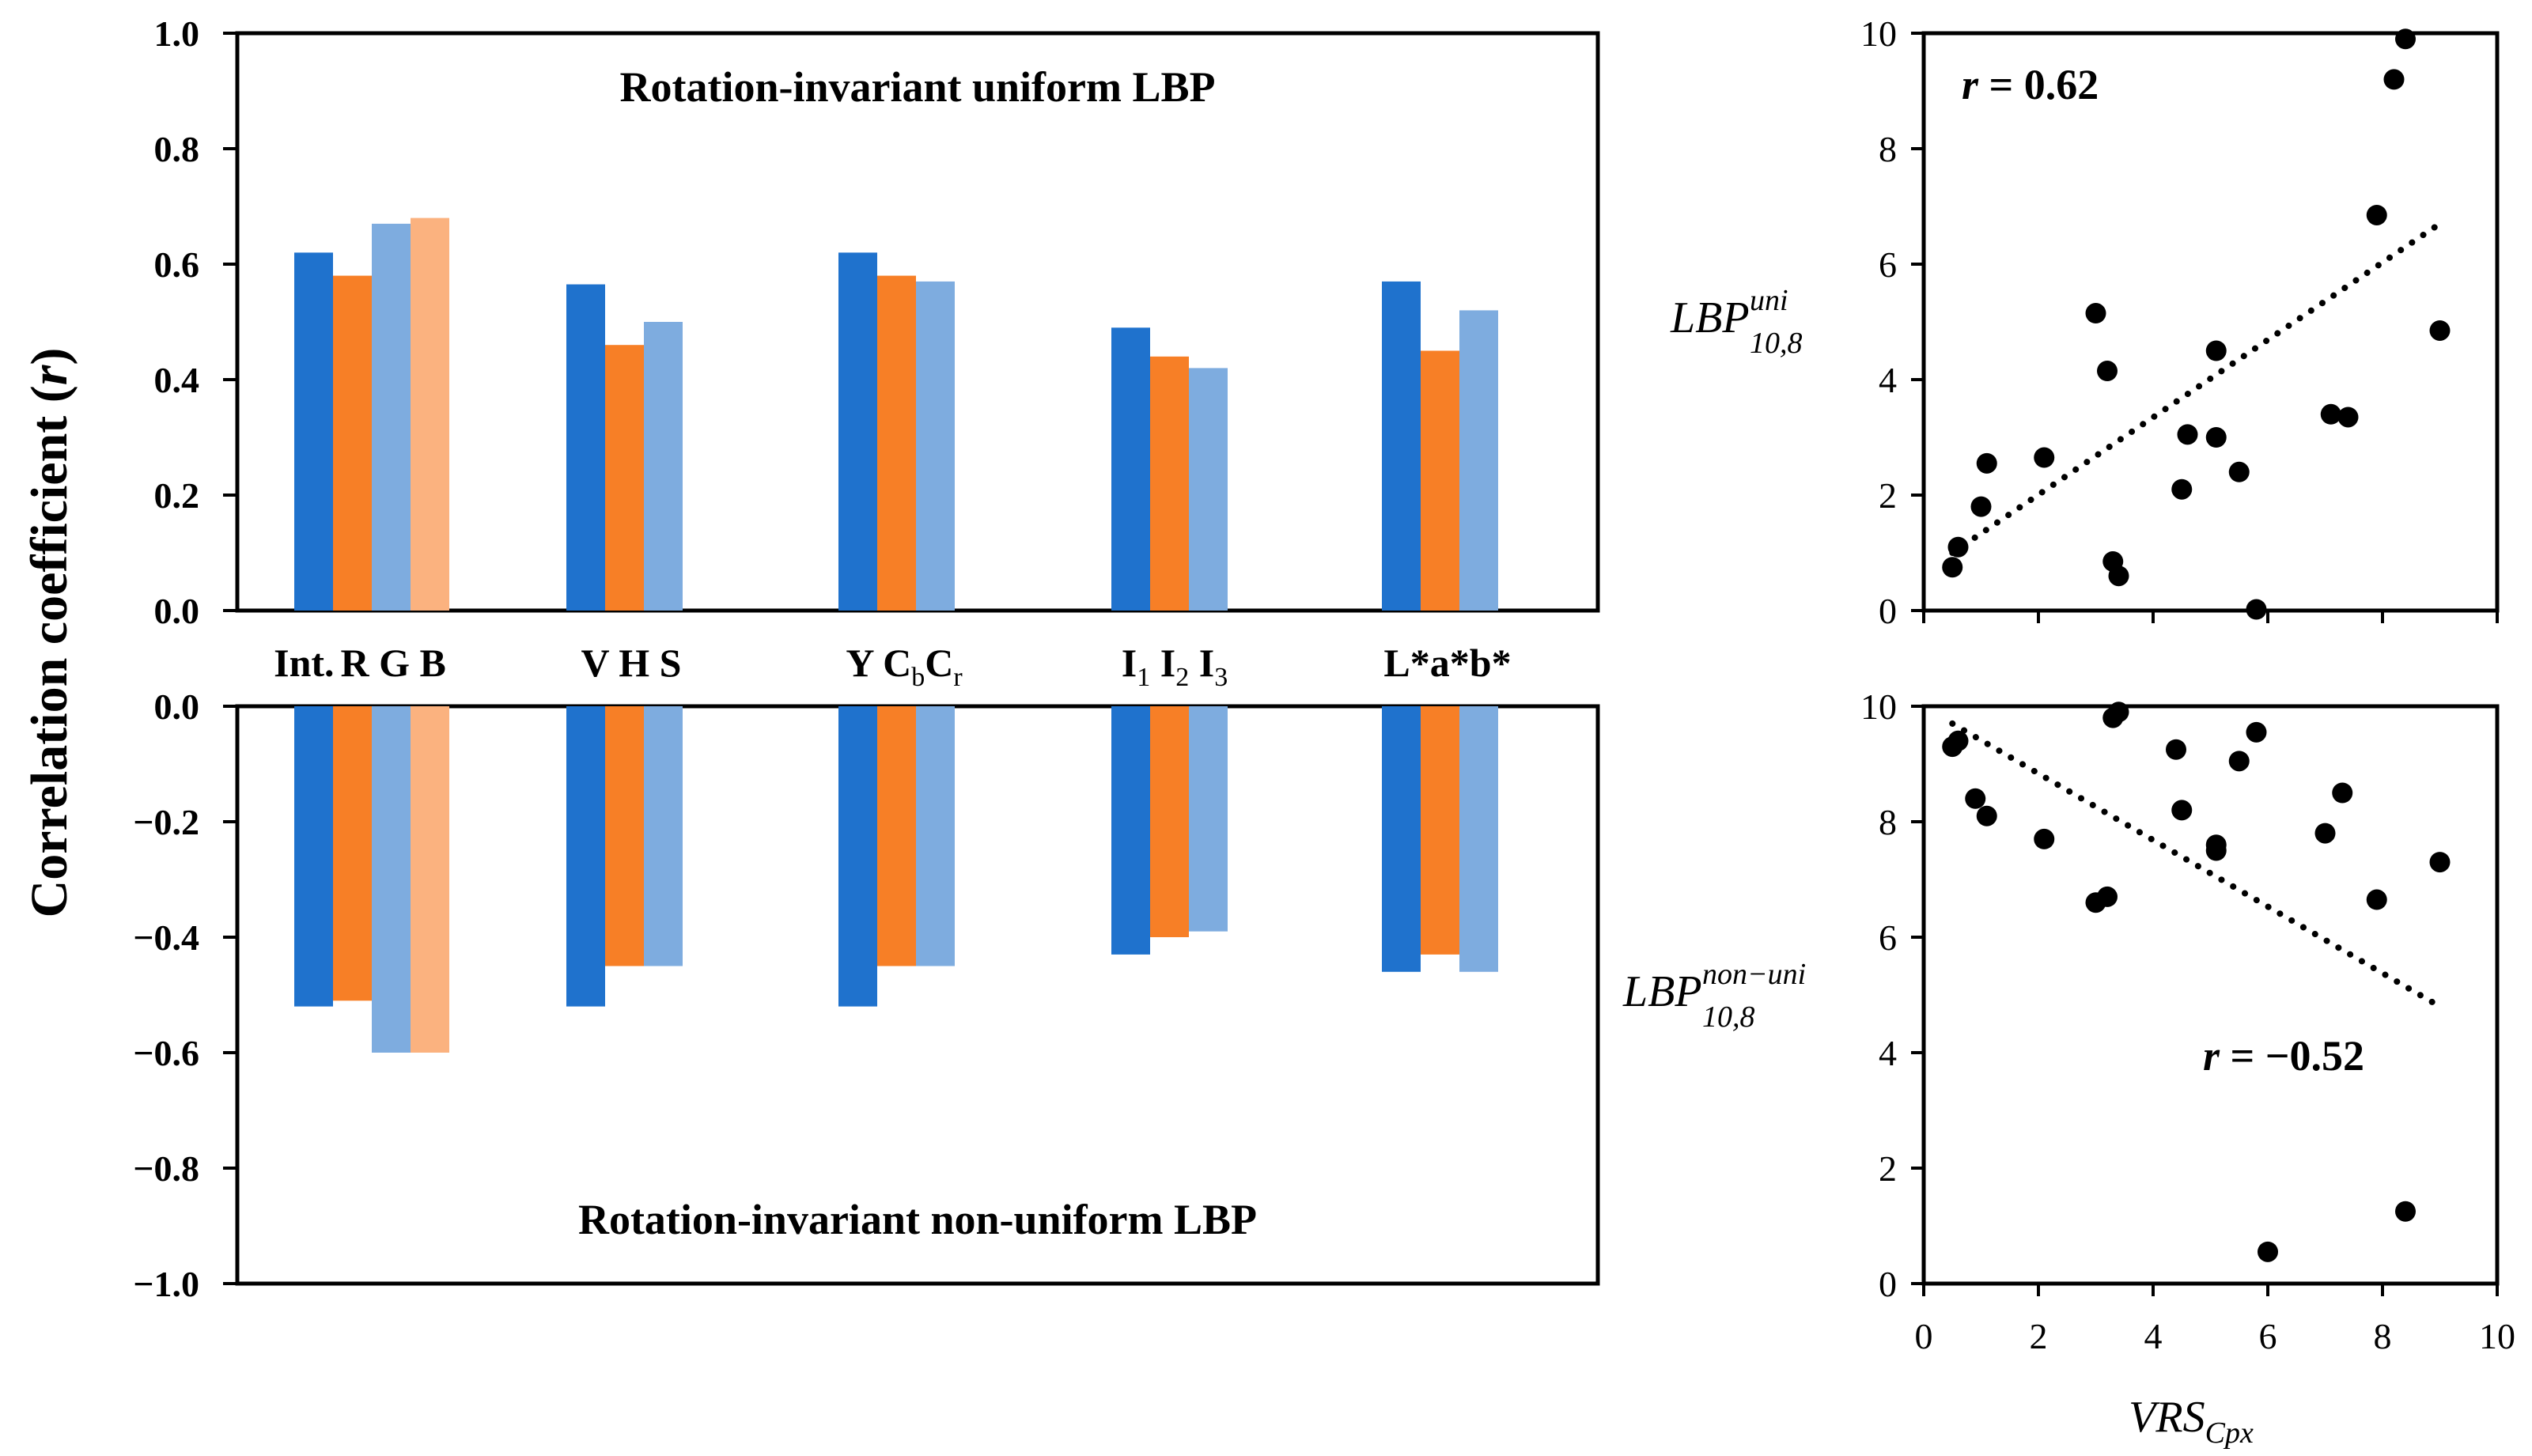  I want to click on group-label: Int. R G B, so click(360, 663).